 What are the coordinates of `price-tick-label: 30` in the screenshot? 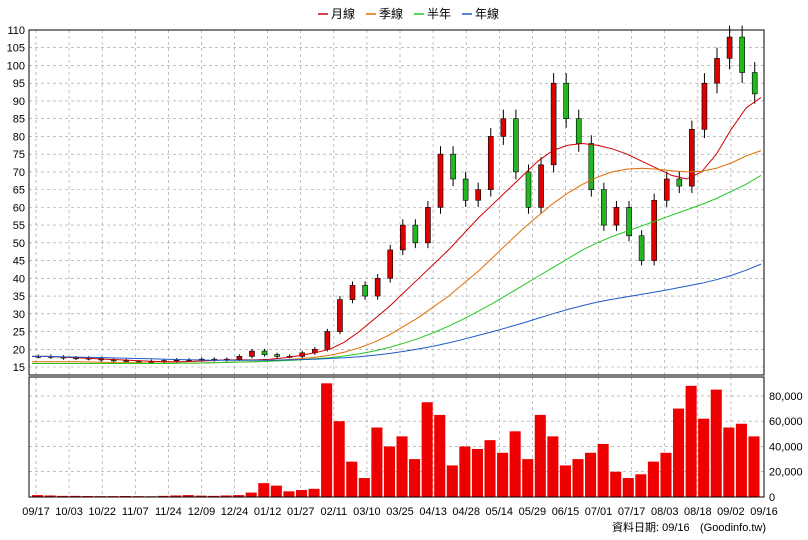 It's located at (19, 315).